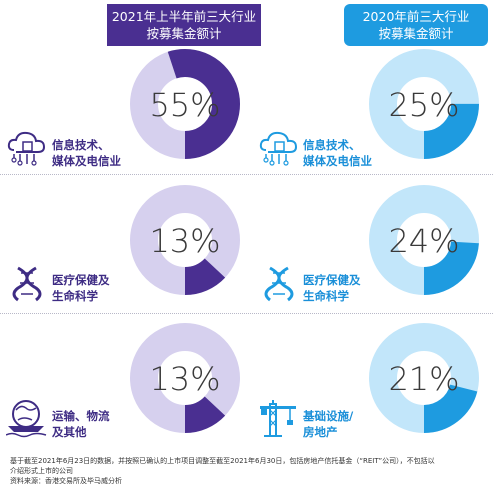  I want to click on label-healthcare-2021: 医疗保健及 生命科学, so click(81, 288).